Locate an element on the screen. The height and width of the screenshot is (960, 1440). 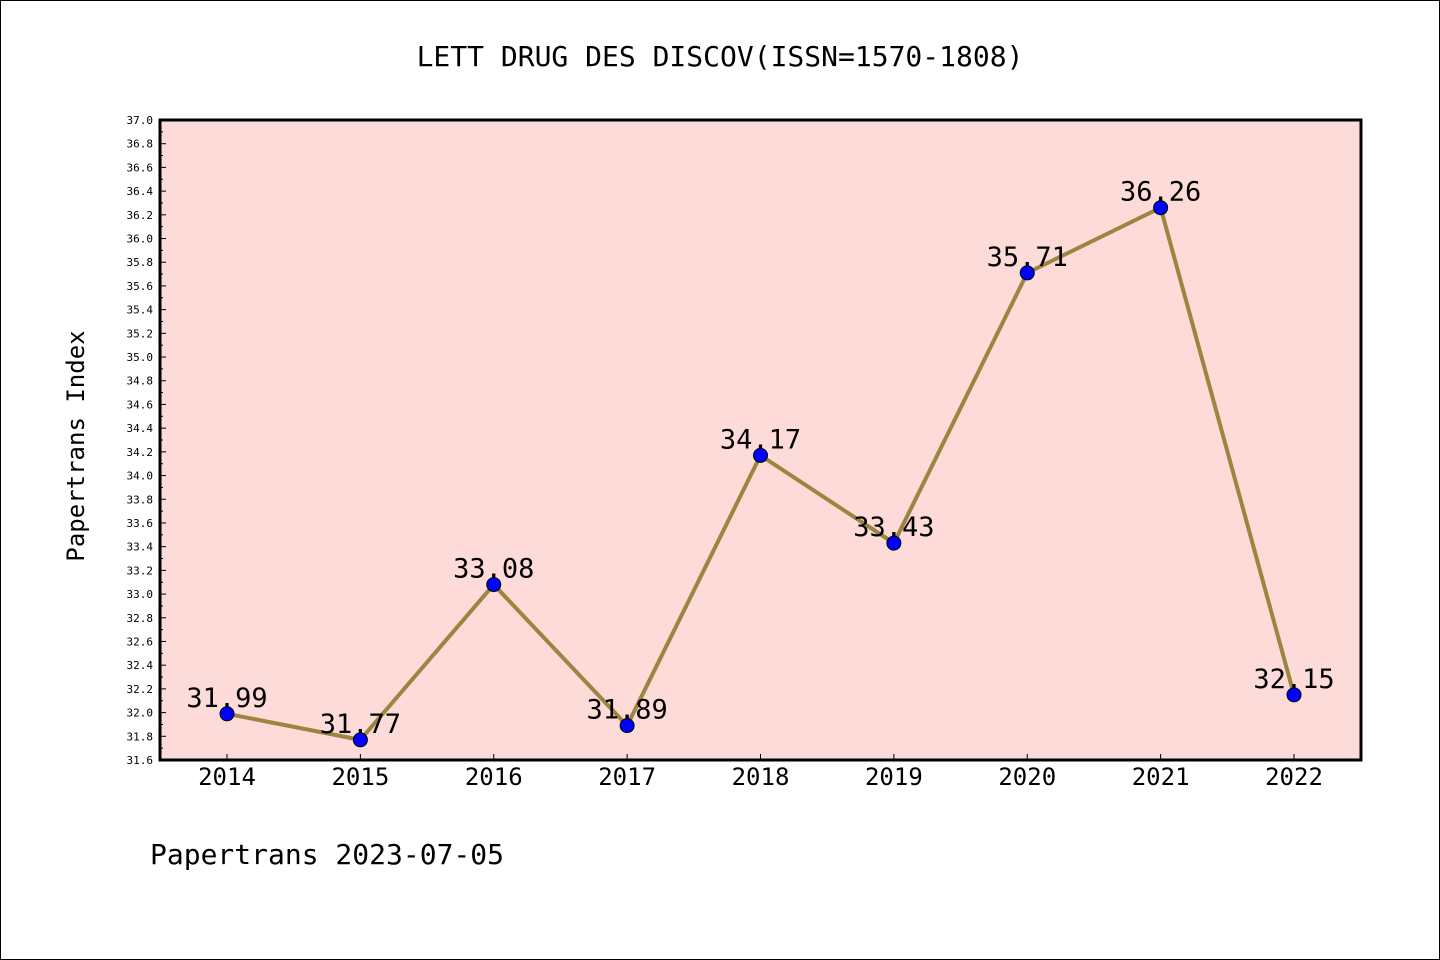
footer-text: Papertrans 2023-07-05 is located at coordinates (327, 854).